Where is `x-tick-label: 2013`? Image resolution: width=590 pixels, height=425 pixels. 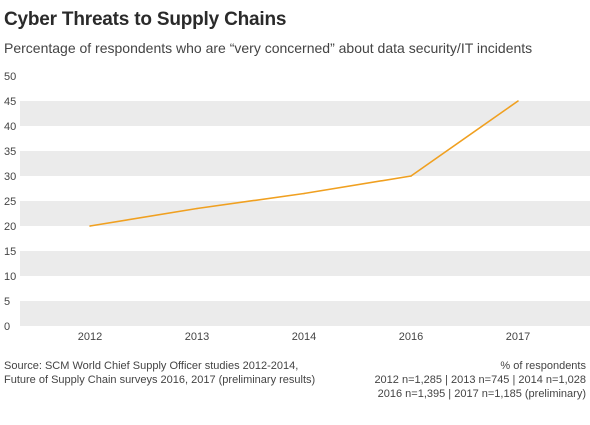 x-tick-label: 2013 is located at coordinates (197, 337).